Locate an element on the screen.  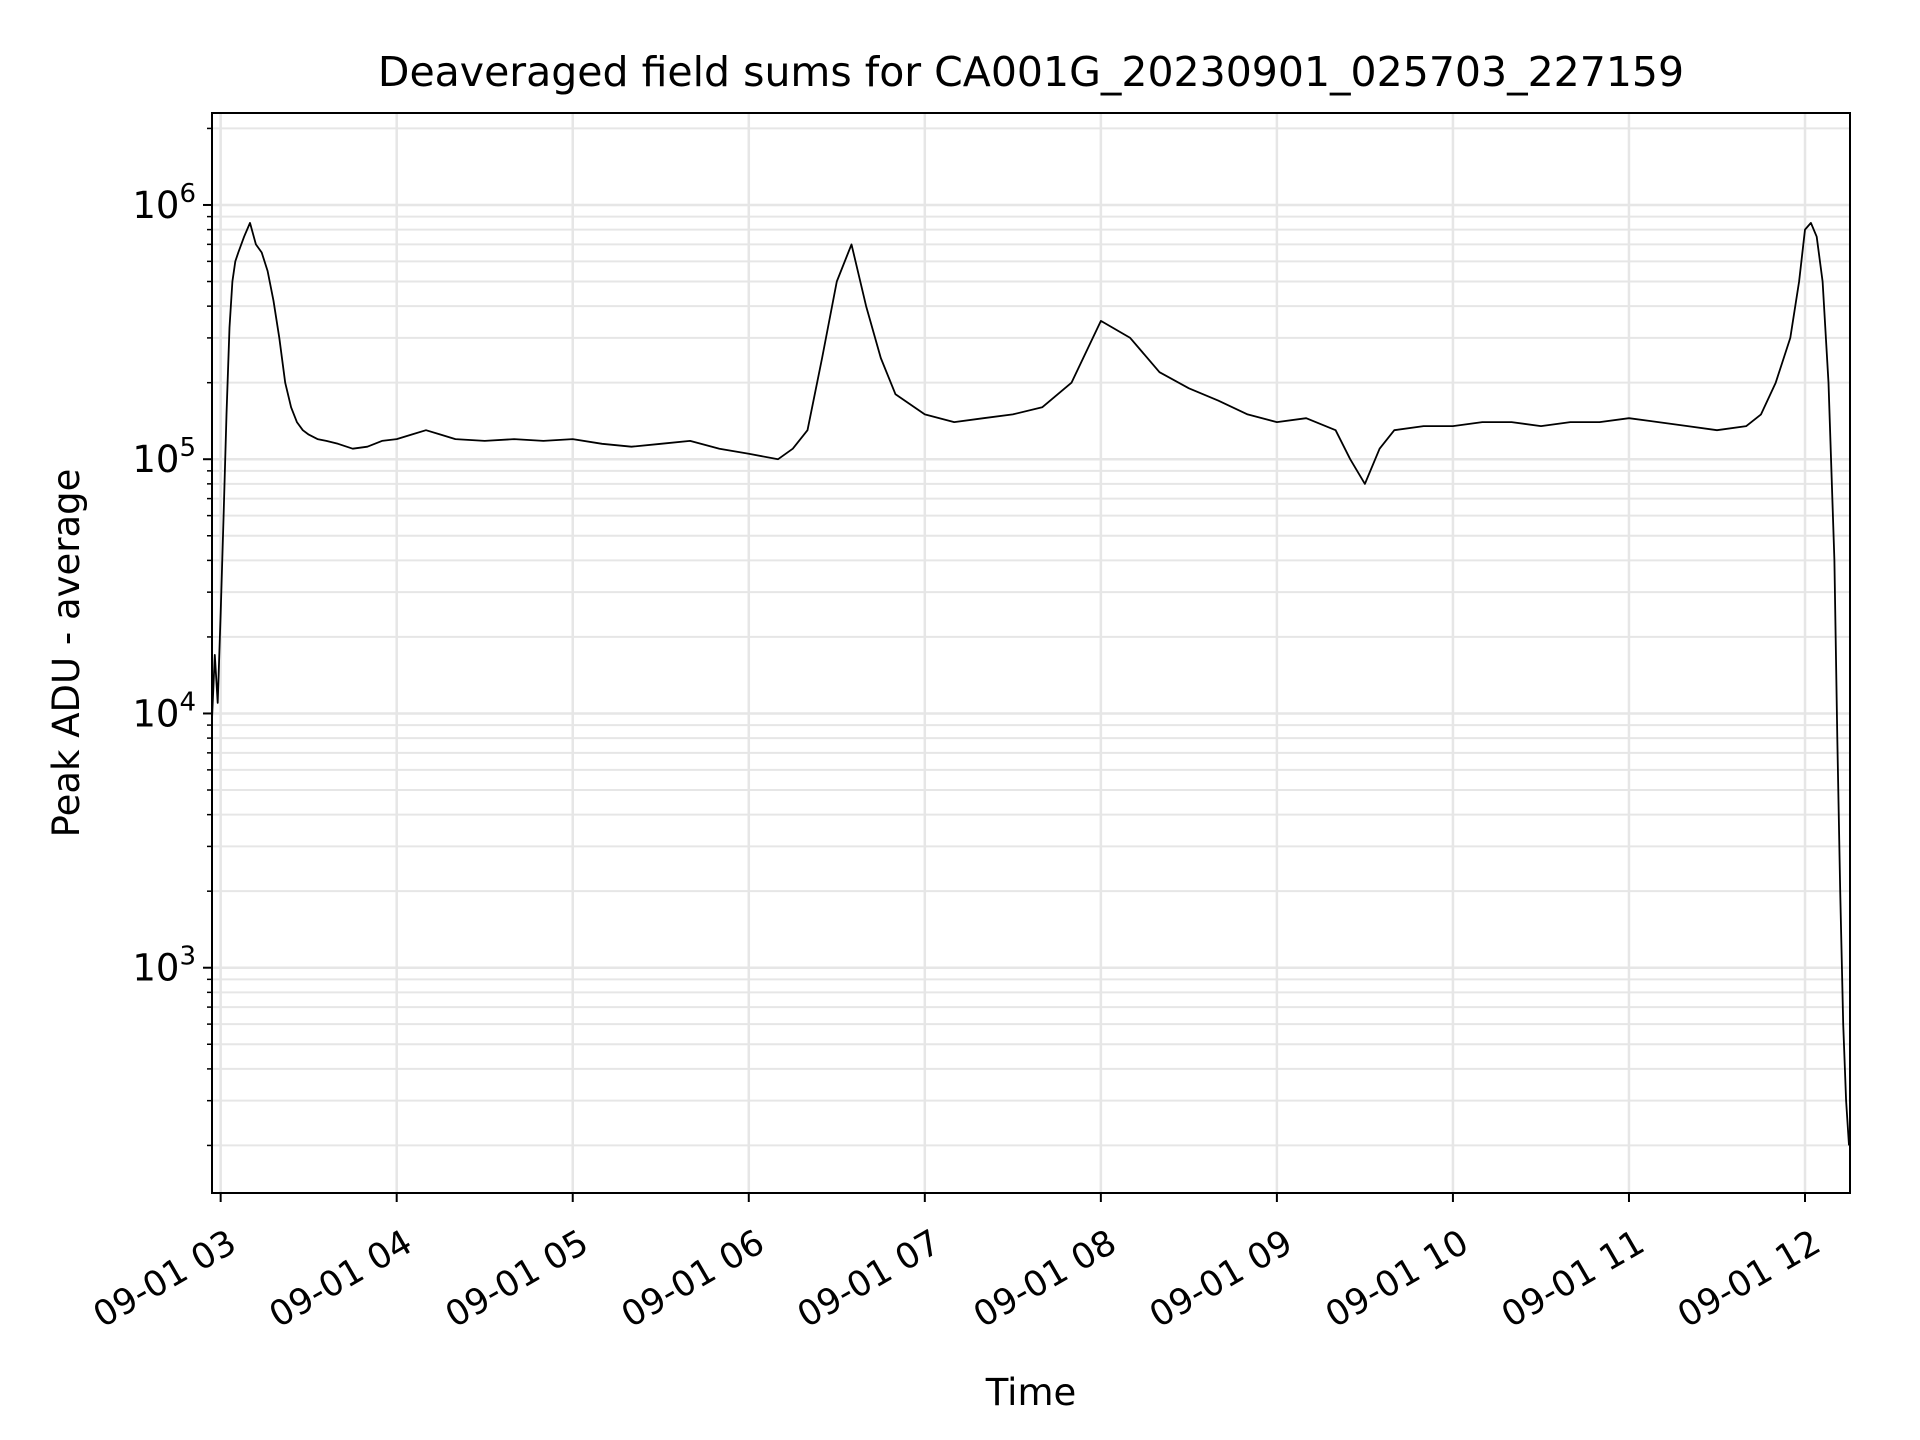
x-axis-label: Time is located at coordinates (1031, 1392).